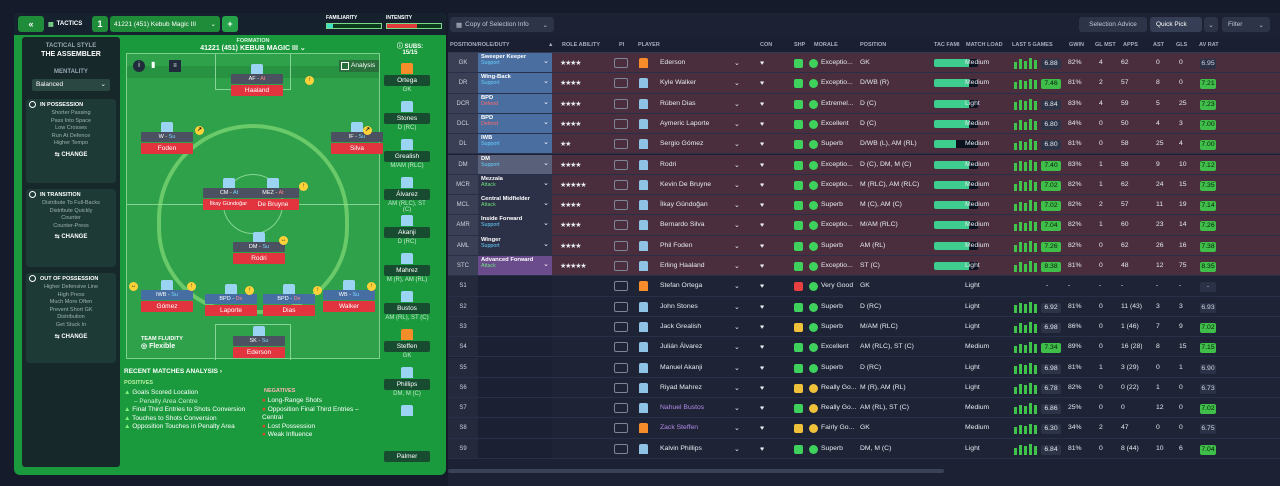 The width and height of the screenshot is (1280, 486). What do you see at coordinates (515, 103) in the screenshot?
I see `role-duty-select: BPD Defend ⌄` at bounding box center [515, 103].